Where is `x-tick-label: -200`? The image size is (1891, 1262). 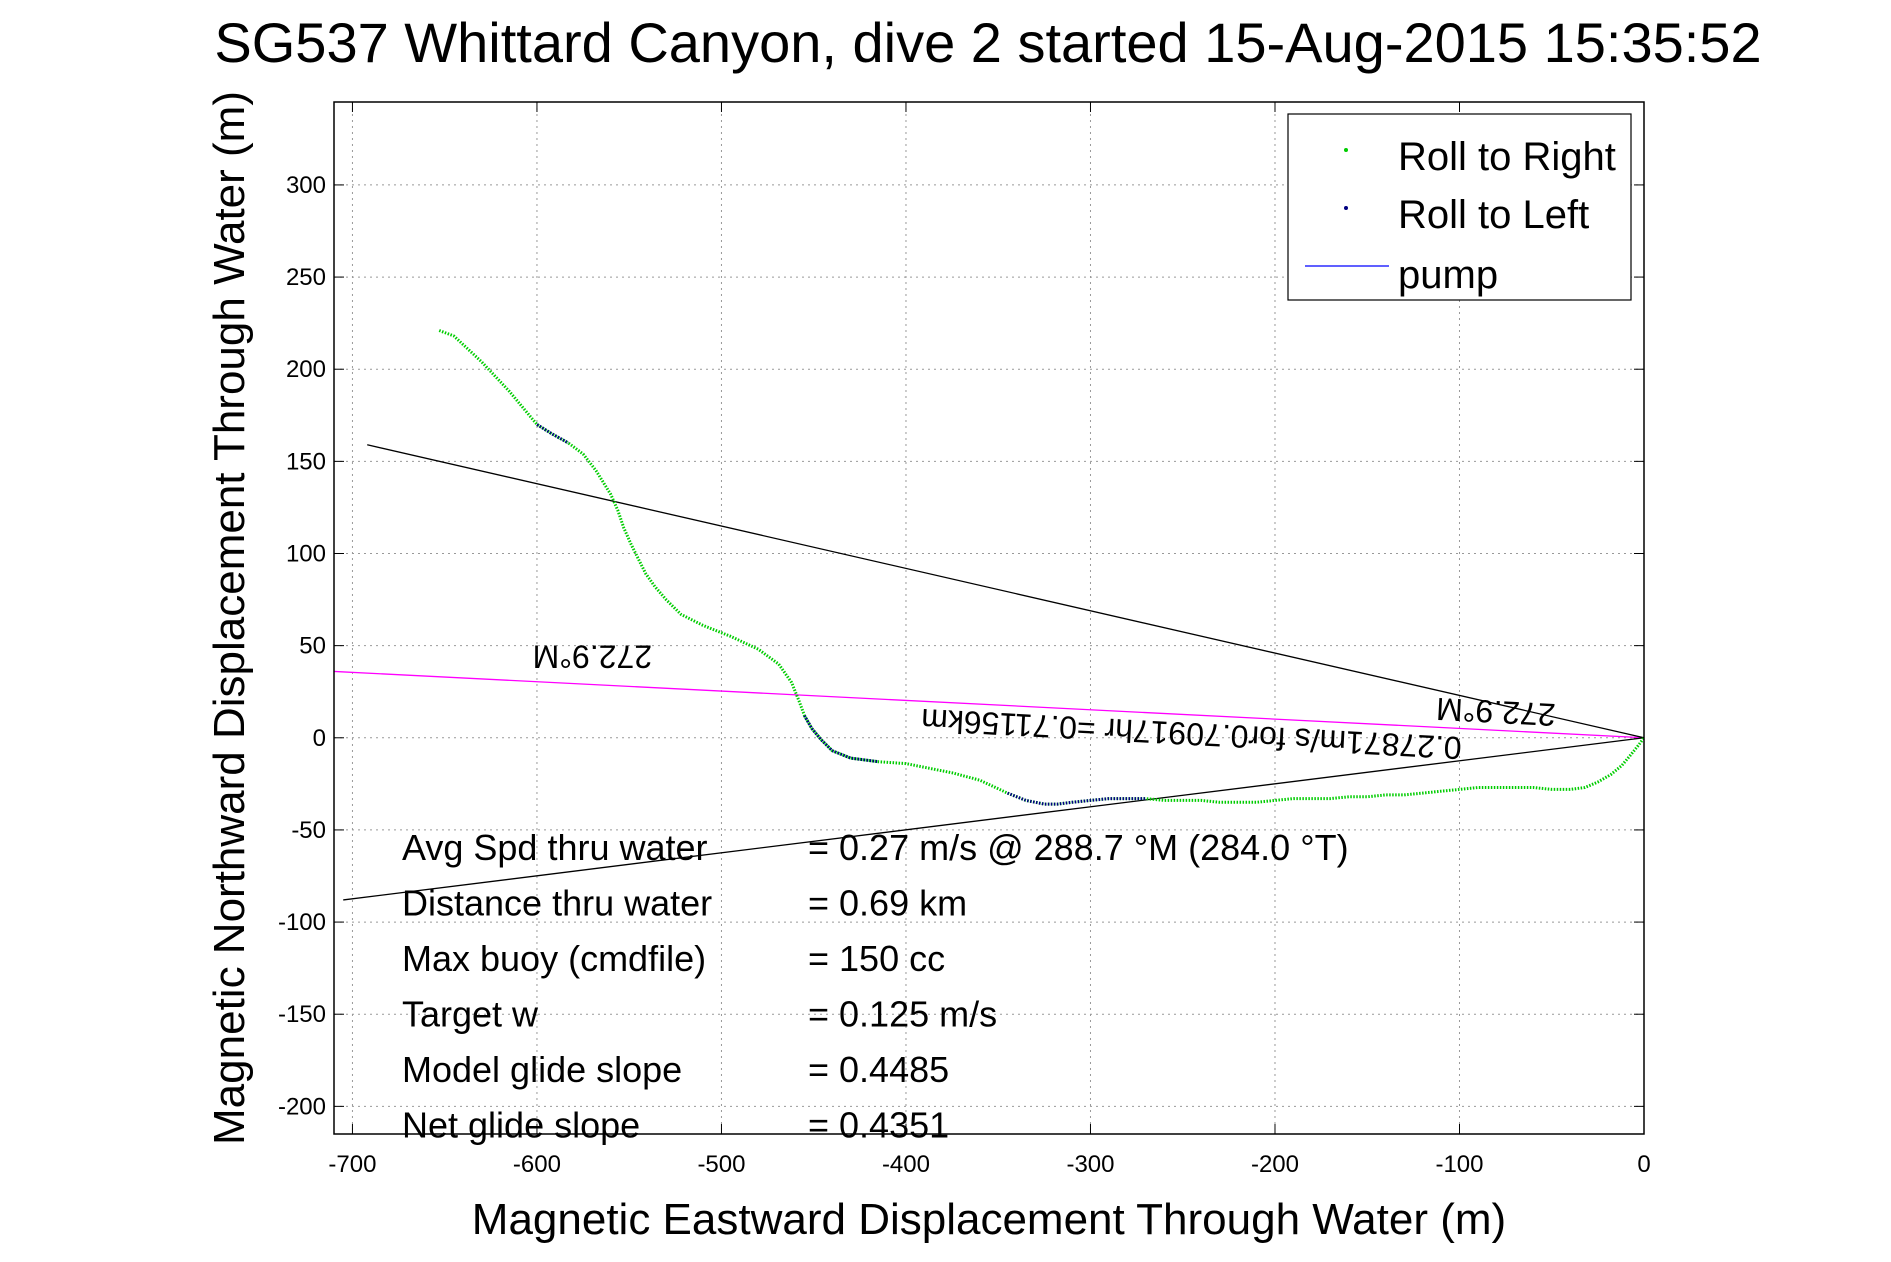
x-tick-label: -200 is located at coordinates (1275, 1164).